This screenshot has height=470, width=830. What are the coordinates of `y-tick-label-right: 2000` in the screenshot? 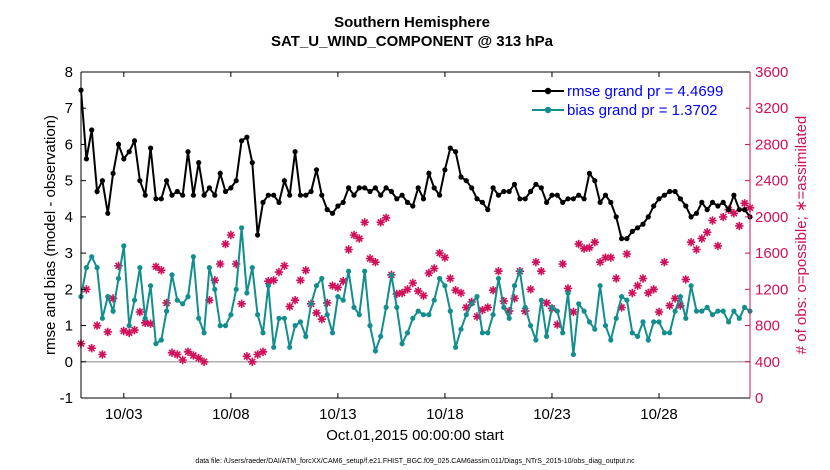 It's located at (771, 217).